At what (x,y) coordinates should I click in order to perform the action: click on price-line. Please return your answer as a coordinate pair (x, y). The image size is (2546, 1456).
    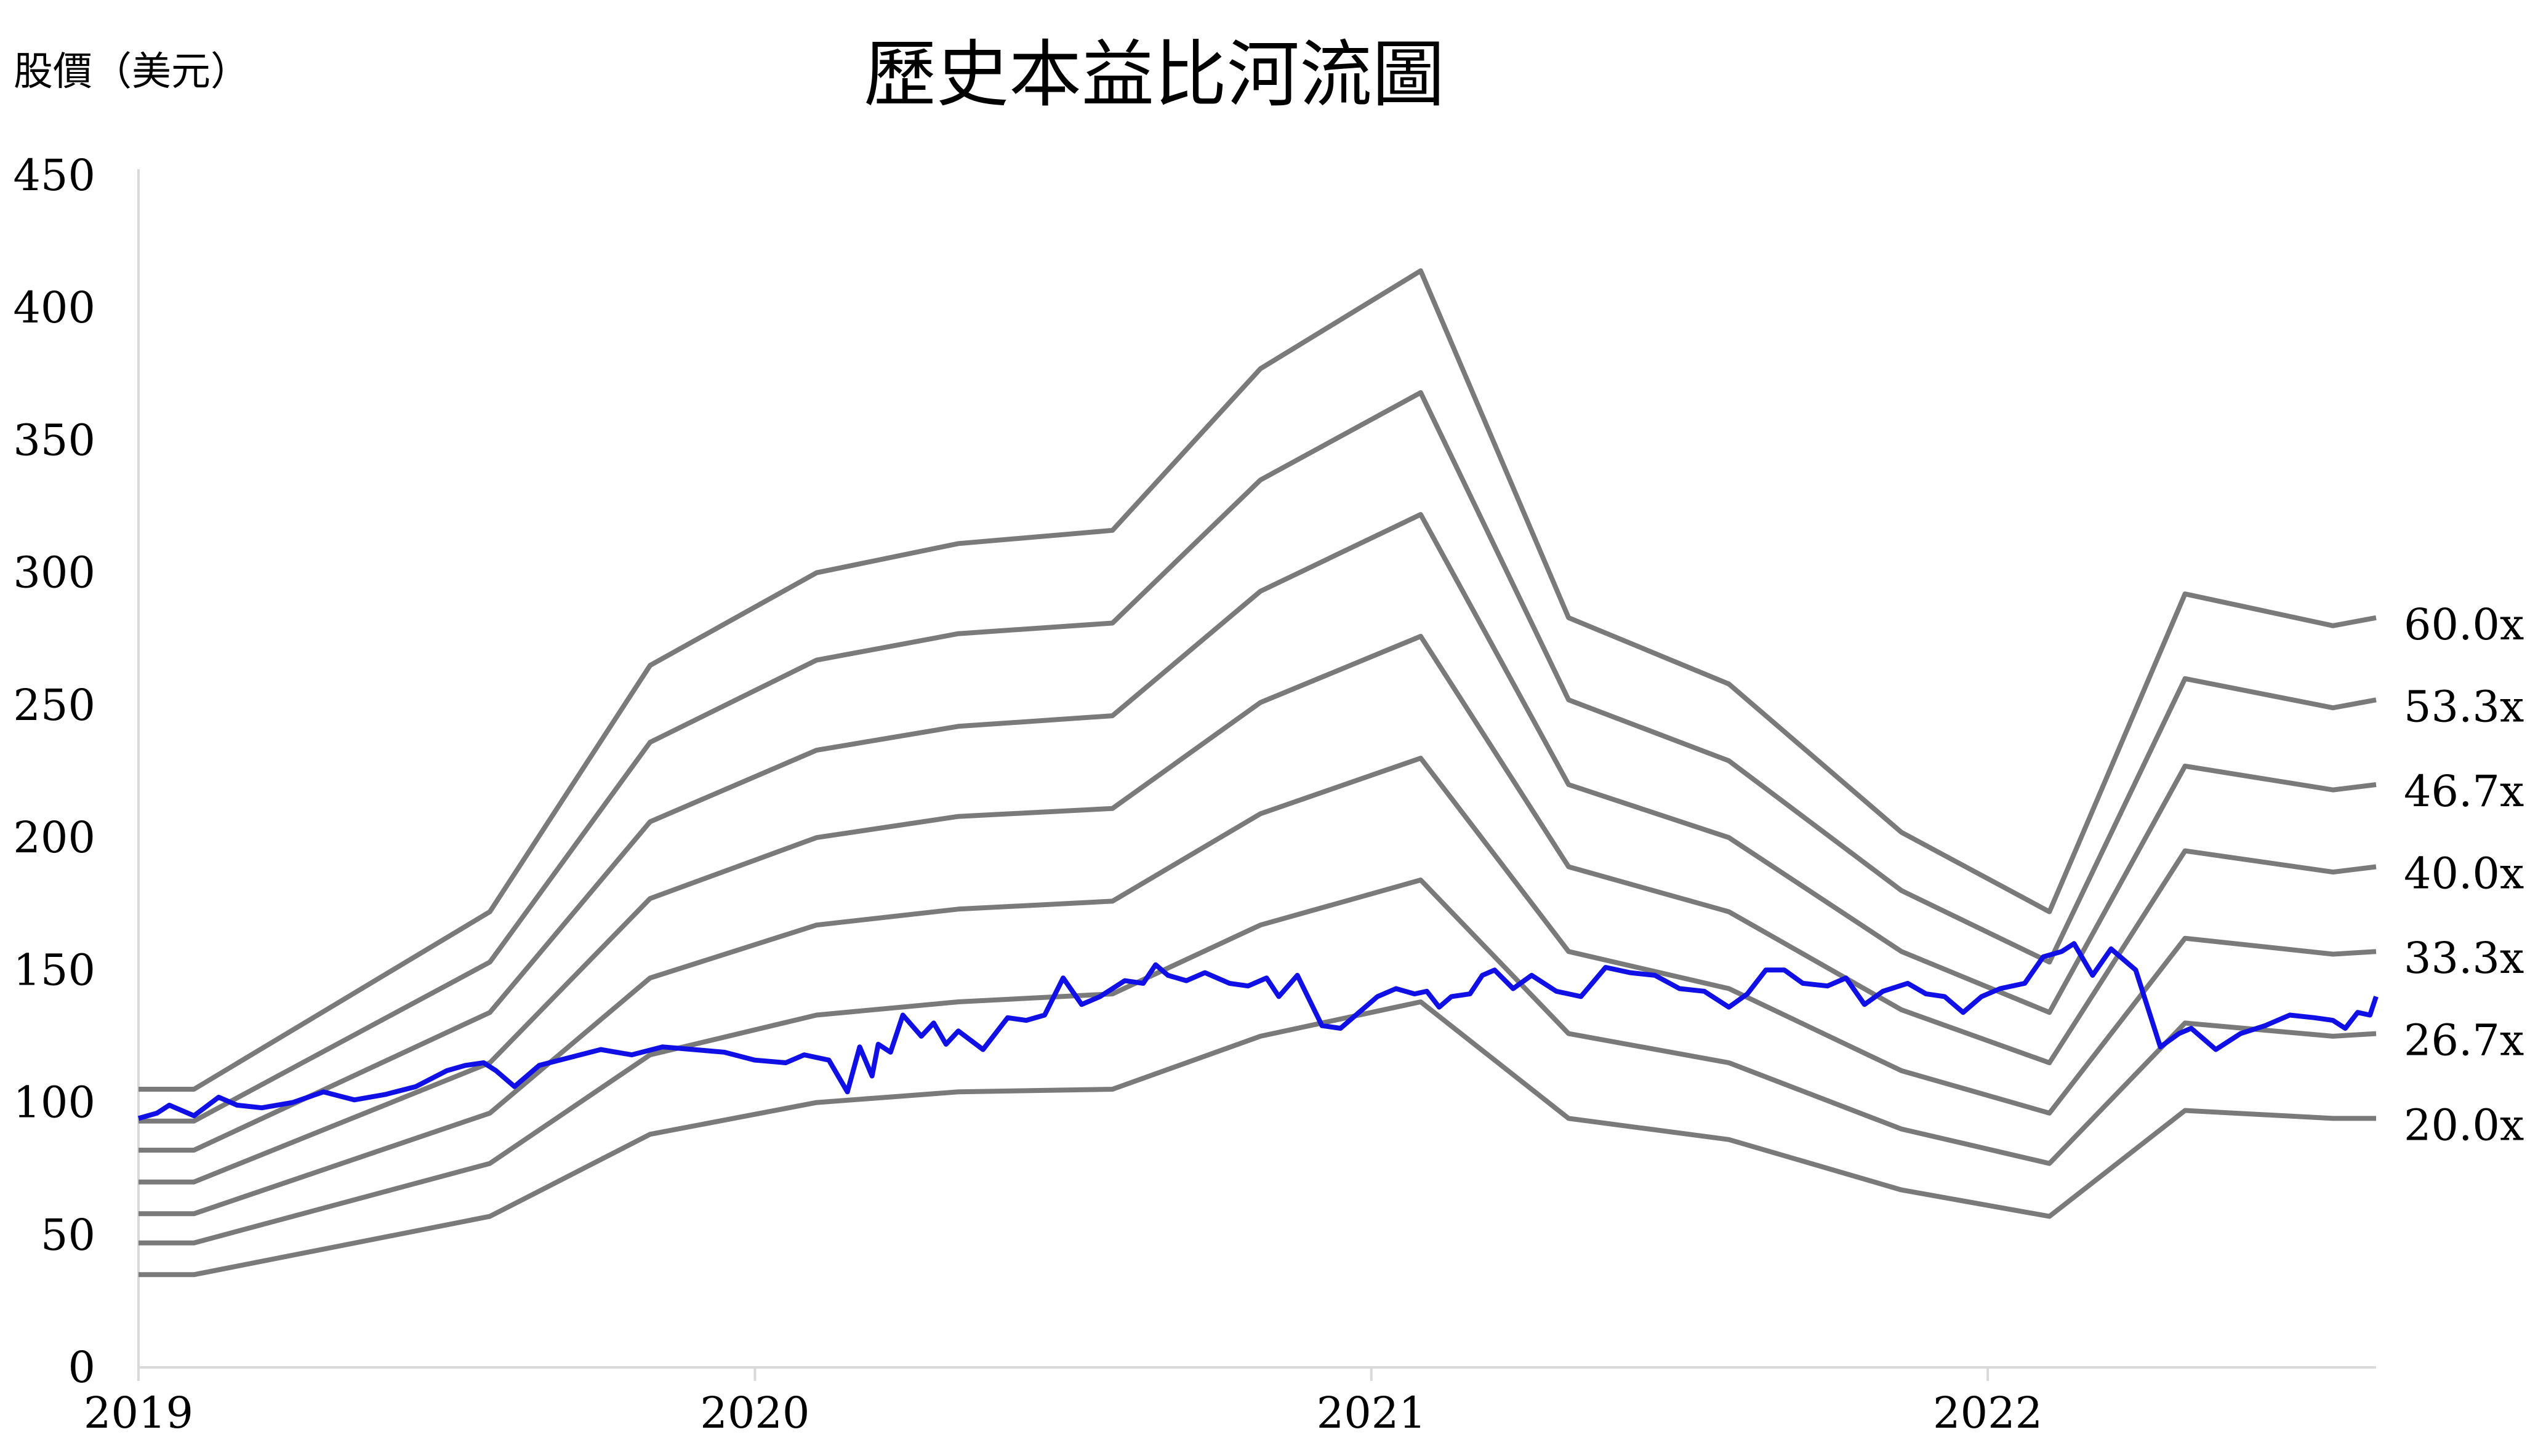
    Looking at the image, I should click on (1258, 1031).